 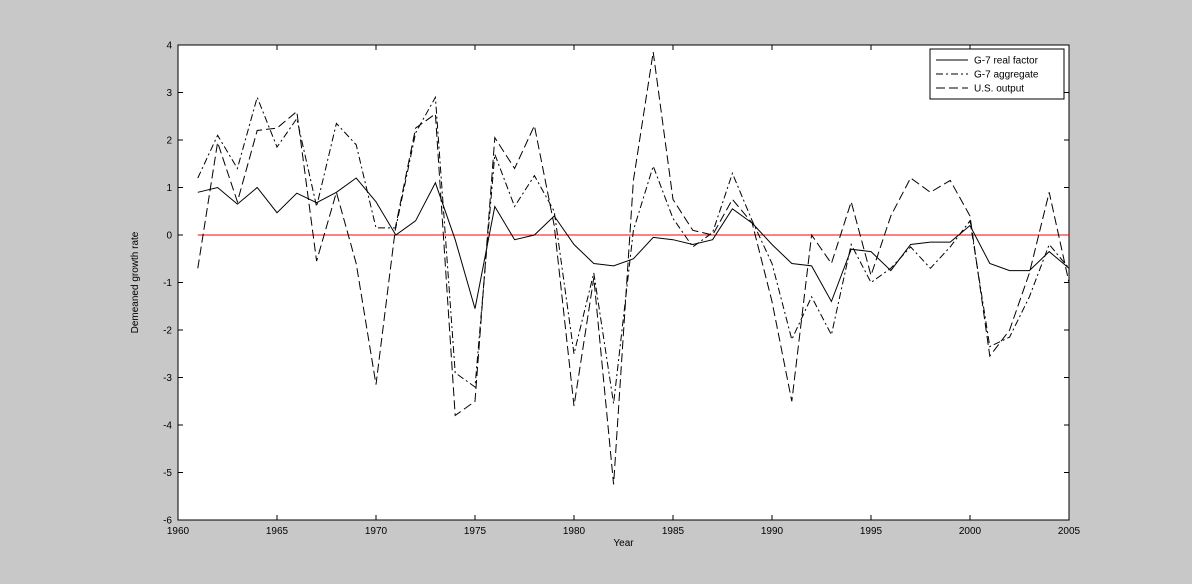 What do you see at coordinates (167, 426) in the screenshot?
I see `y-tick-label: -4` at bounding box center [167, 426].